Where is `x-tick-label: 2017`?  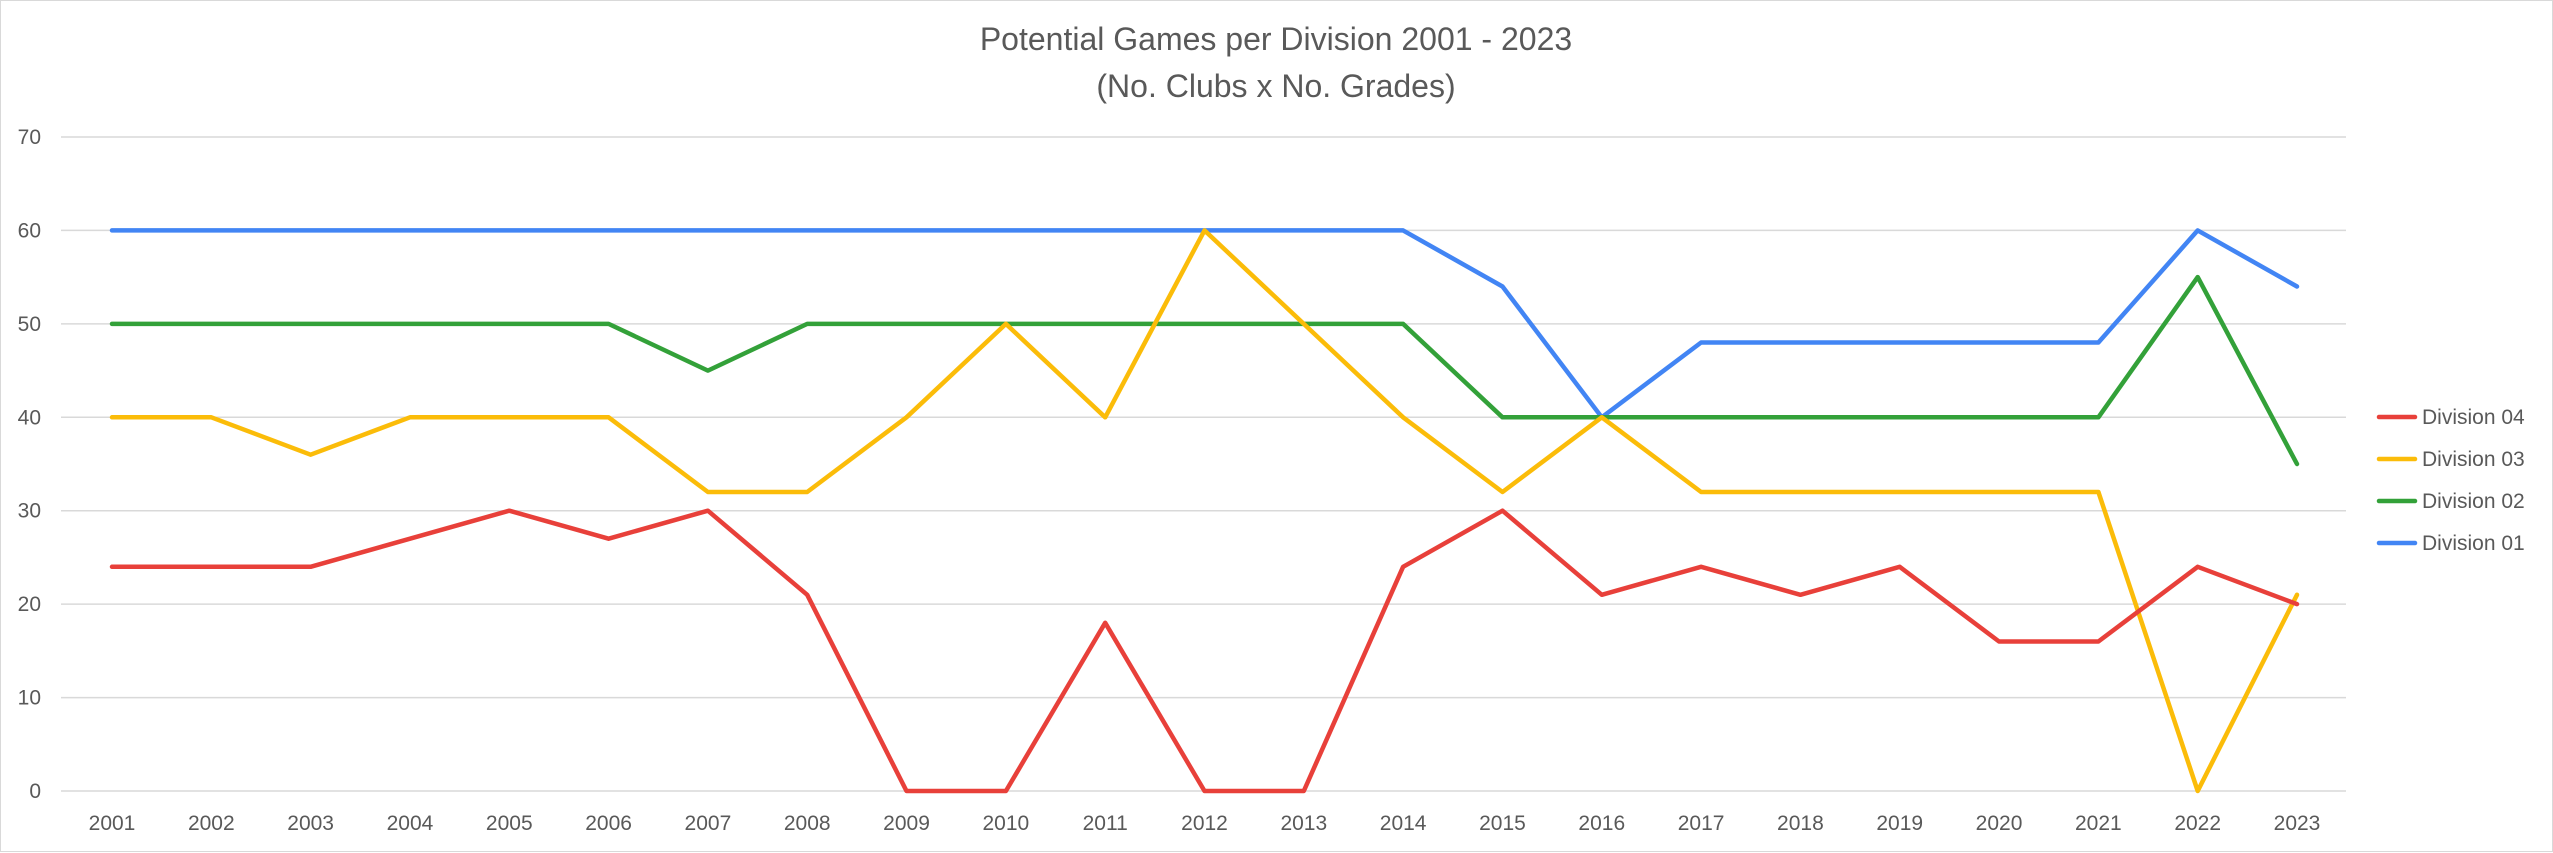
x-tick-label: 2017 is located at coordinates (1701, 823).